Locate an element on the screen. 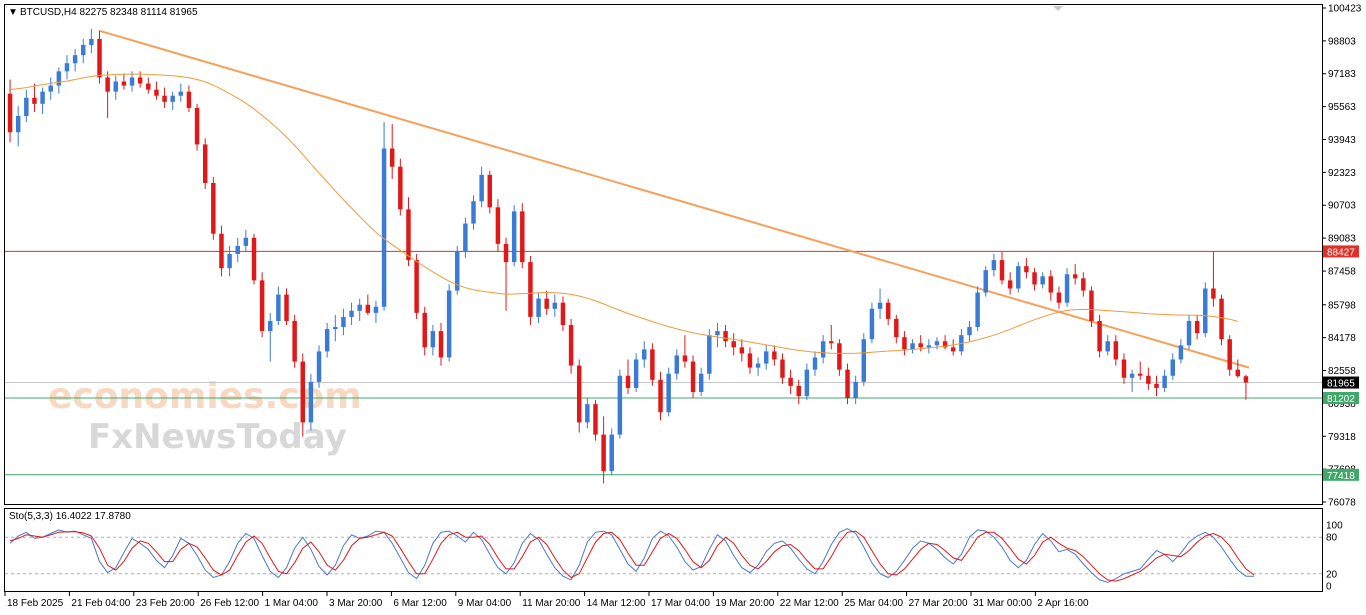  price-tag-label: 81965 is located at coordinates (1341, 384).